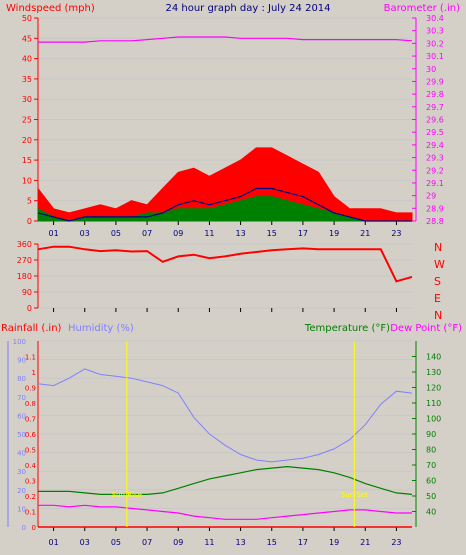  I want to click on humidity-tick-label: 30, so click(21, 472).